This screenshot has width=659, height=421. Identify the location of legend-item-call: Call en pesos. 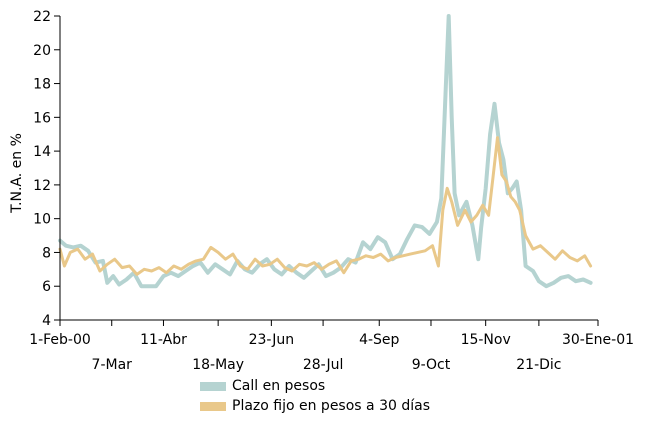
(315, 386).